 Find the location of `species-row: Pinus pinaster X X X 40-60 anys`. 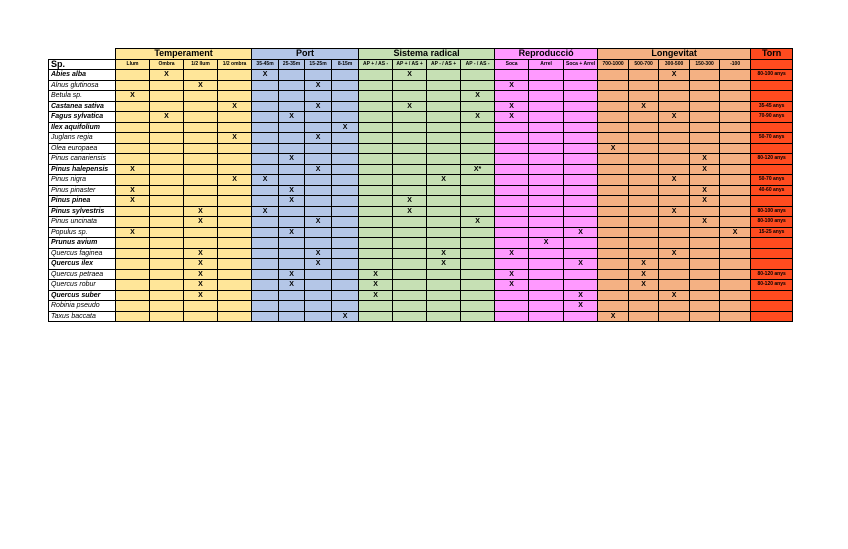

species-row: Pinus pinaster X X X 40-60 anys is located at coordinates (421, 190).